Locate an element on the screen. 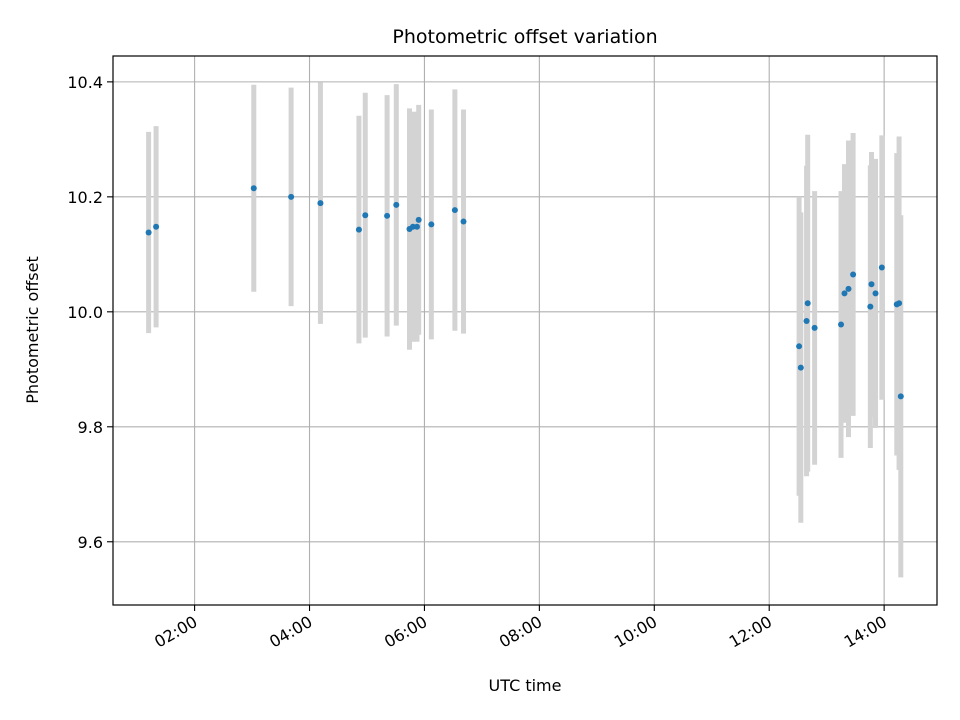 The height and width of the screenshot is (720, 960). y-tick-label: 10.2 is located at coordinates (85, 197).